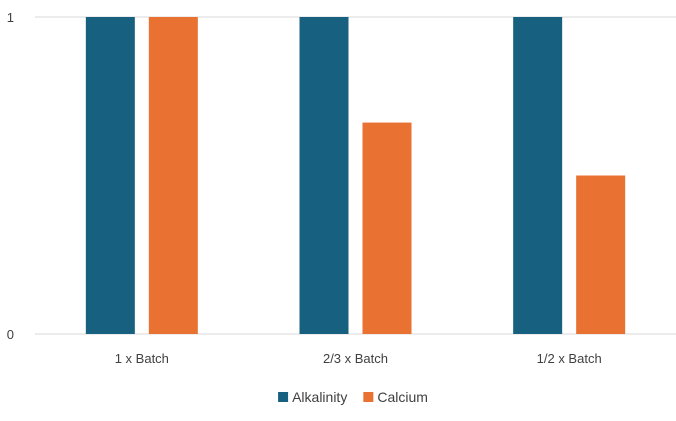 The width and height of the screenshot is (676, 421). Describe the element at coordinates (319, 397) in the screenshot. I see `legend-label-alkalinity: Alkalinity` at that location.